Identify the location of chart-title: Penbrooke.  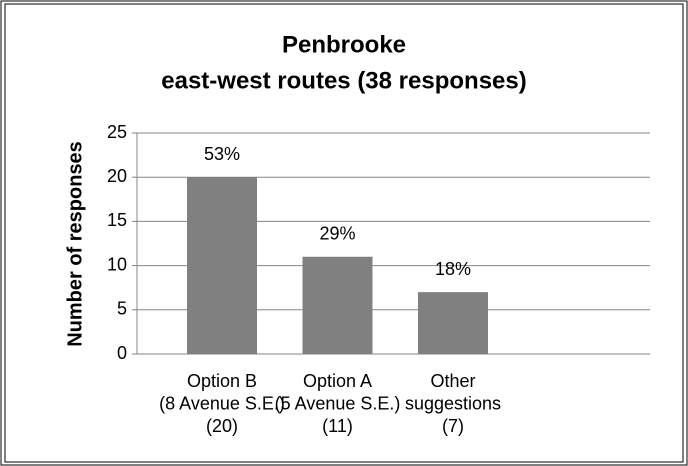
(344, 44).